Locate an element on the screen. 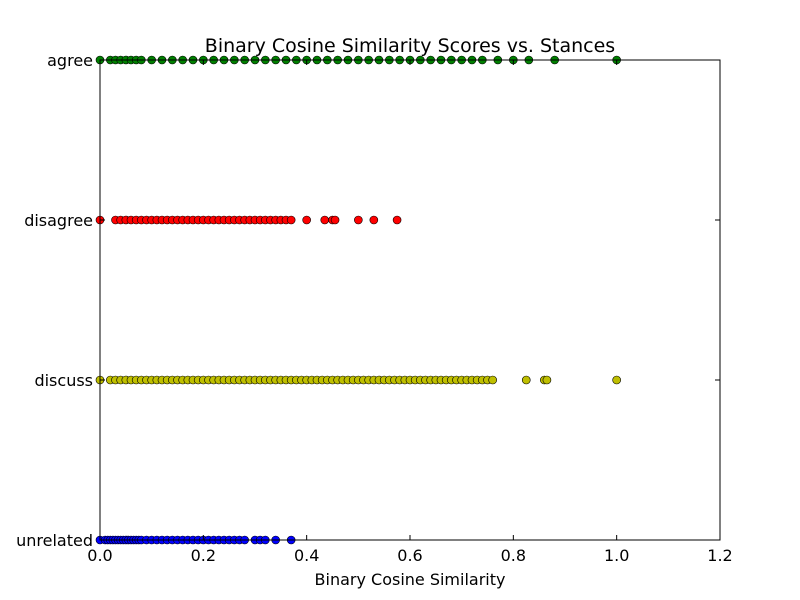 Image resolution: width=800 pixels, height=600 pixels. y-tick-label-agree: agree is located at coordinates (70, 60).